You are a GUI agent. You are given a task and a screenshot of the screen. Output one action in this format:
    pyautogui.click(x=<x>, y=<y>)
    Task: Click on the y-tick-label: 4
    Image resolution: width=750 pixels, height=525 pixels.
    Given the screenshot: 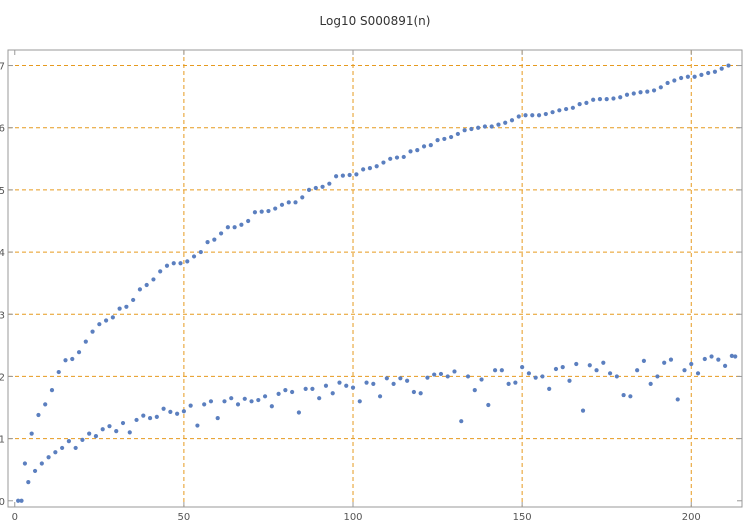 What is the action you would take?
    pyautogui.click(x=2, y=253)
    